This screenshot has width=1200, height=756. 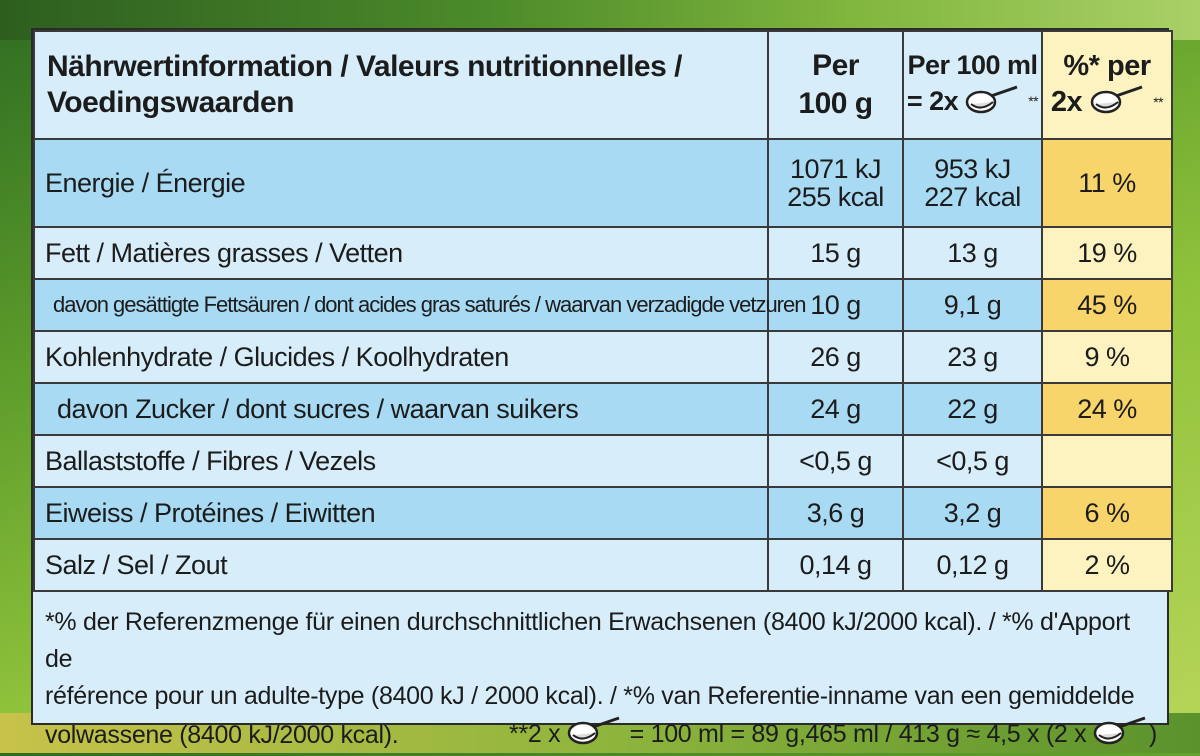 What do you see at coordinates (972, 65) in the screenshot?
I see `header-per-100ml-line1: Per 100 ml` at bounding box center [972, 65].